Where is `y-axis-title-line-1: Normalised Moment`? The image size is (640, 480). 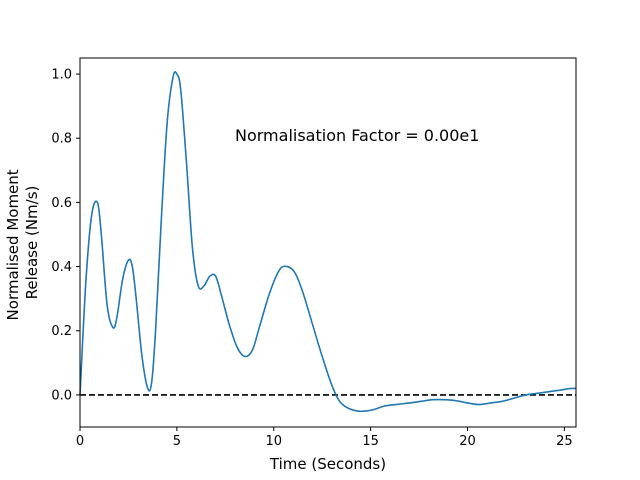 y-axis-title-line-1: Normalised Moment is located at coordinates (13, 244).